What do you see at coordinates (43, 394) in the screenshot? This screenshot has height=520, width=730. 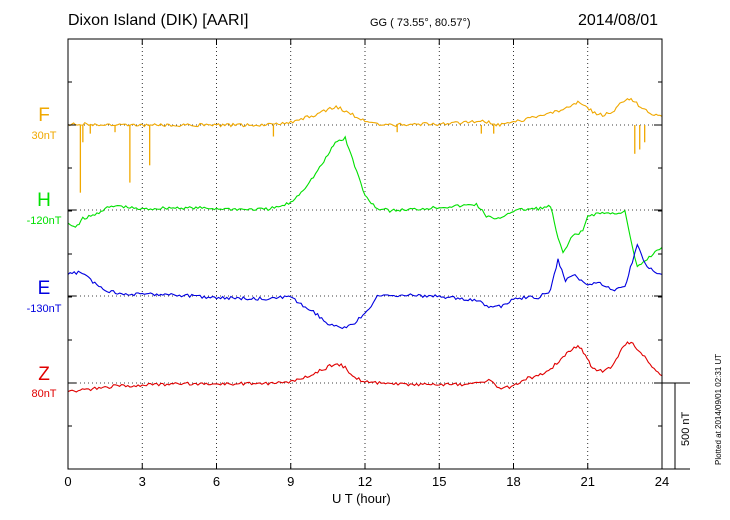 I see `series-baseline-z: 80nT` at bounding box center [43, 394].